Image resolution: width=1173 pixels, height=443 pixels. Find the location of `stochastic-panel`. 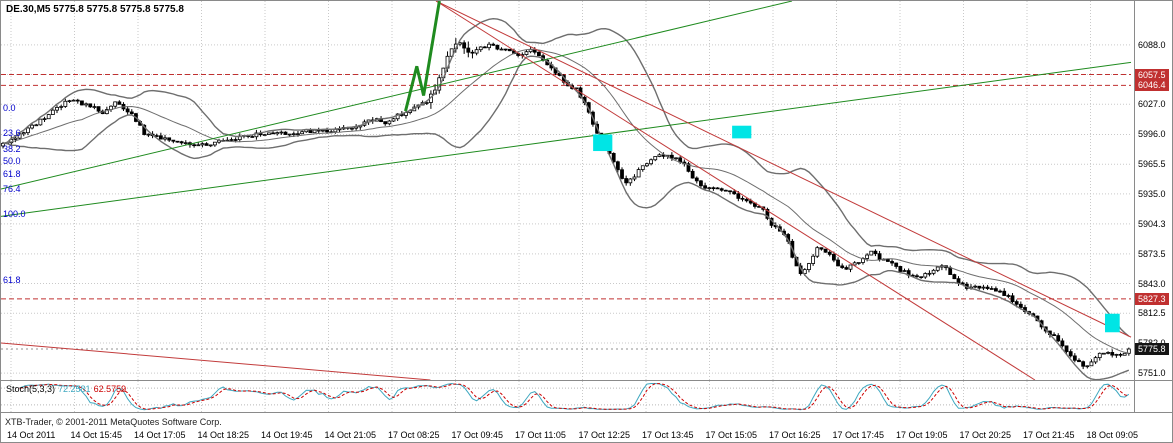

stochastic-panel is located at coordinates (567, 396).